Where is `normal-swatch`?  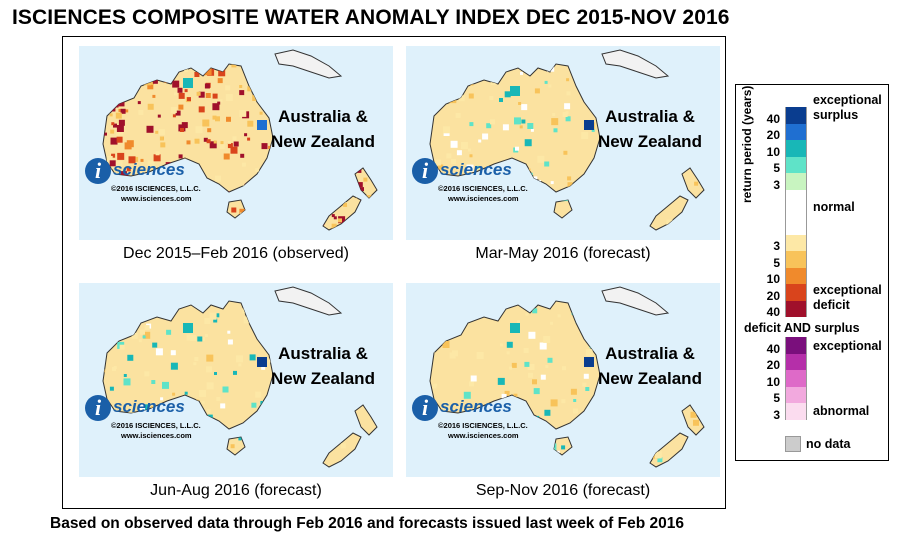
normal-swatch is located at coordinates (796, 212).